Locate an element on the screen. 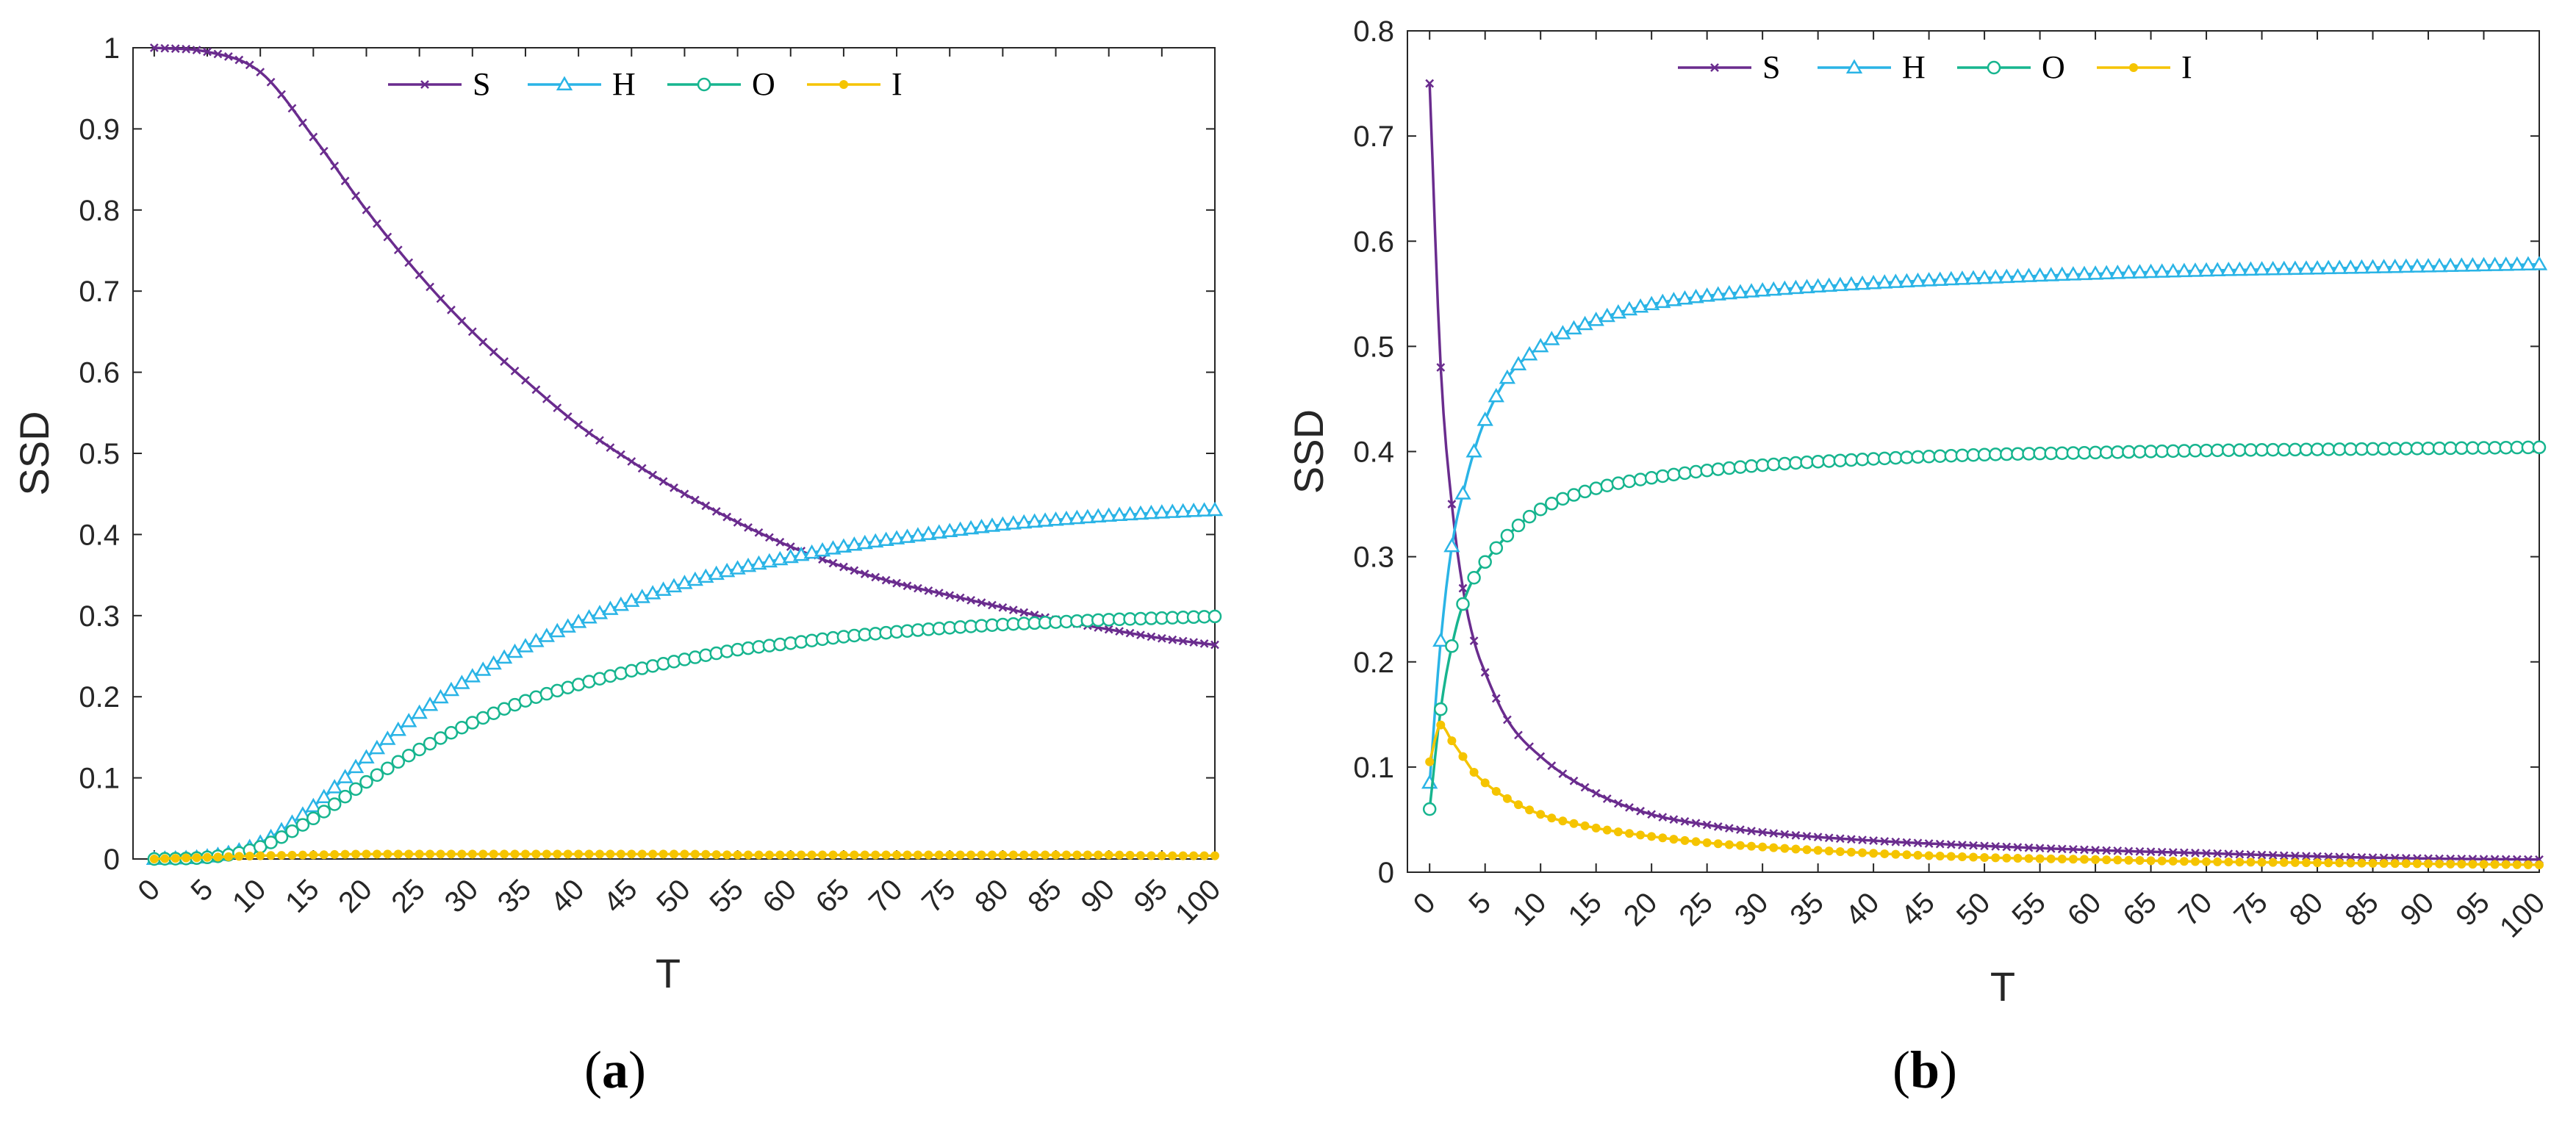 Image resolution: width=2576 pixels, height=1136 pixels. x-tick-label: 75 is located at coordinates (939, 896).